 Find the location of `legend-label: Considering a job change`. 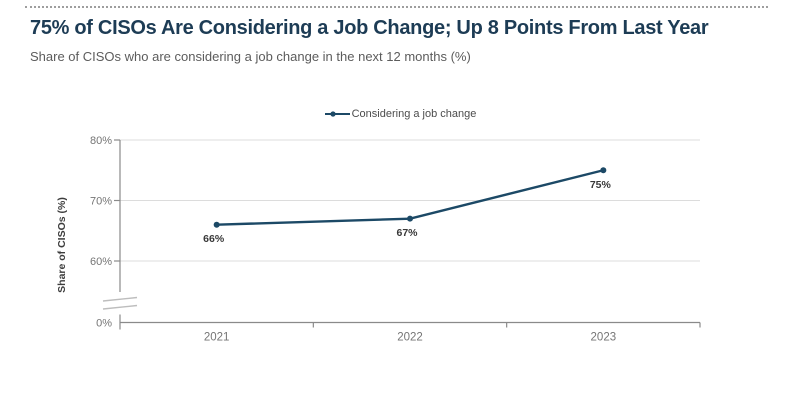

legend-label: Considering a job change is located at coordinates (414, 114).